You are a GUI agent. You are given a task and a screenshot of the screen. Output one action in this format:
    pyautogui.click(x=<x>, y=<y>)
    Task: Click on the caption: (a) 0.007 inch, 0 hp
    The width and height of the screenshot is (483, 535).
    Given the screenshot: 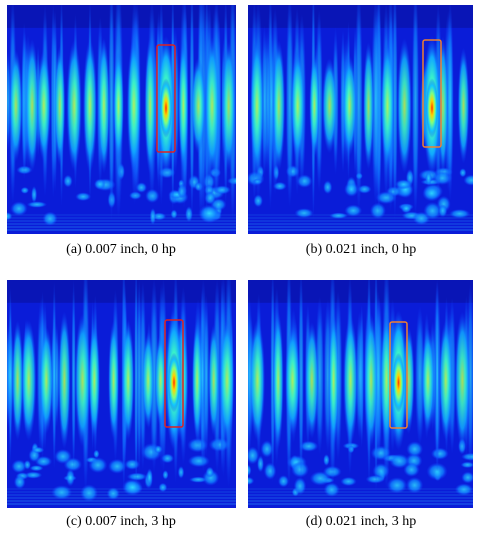 What is the action you would take?
    pyautogui.click(x=121, y=249)
    